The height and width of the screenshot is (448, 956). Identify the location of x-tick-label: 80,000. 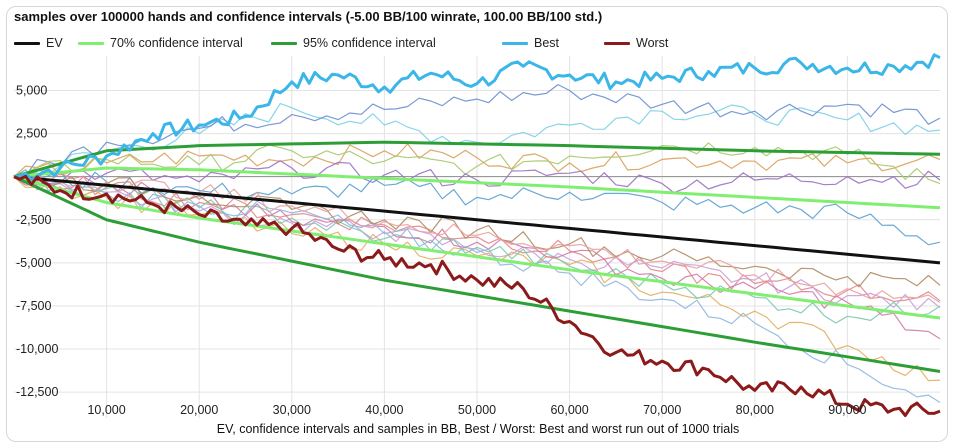
(755, 410).